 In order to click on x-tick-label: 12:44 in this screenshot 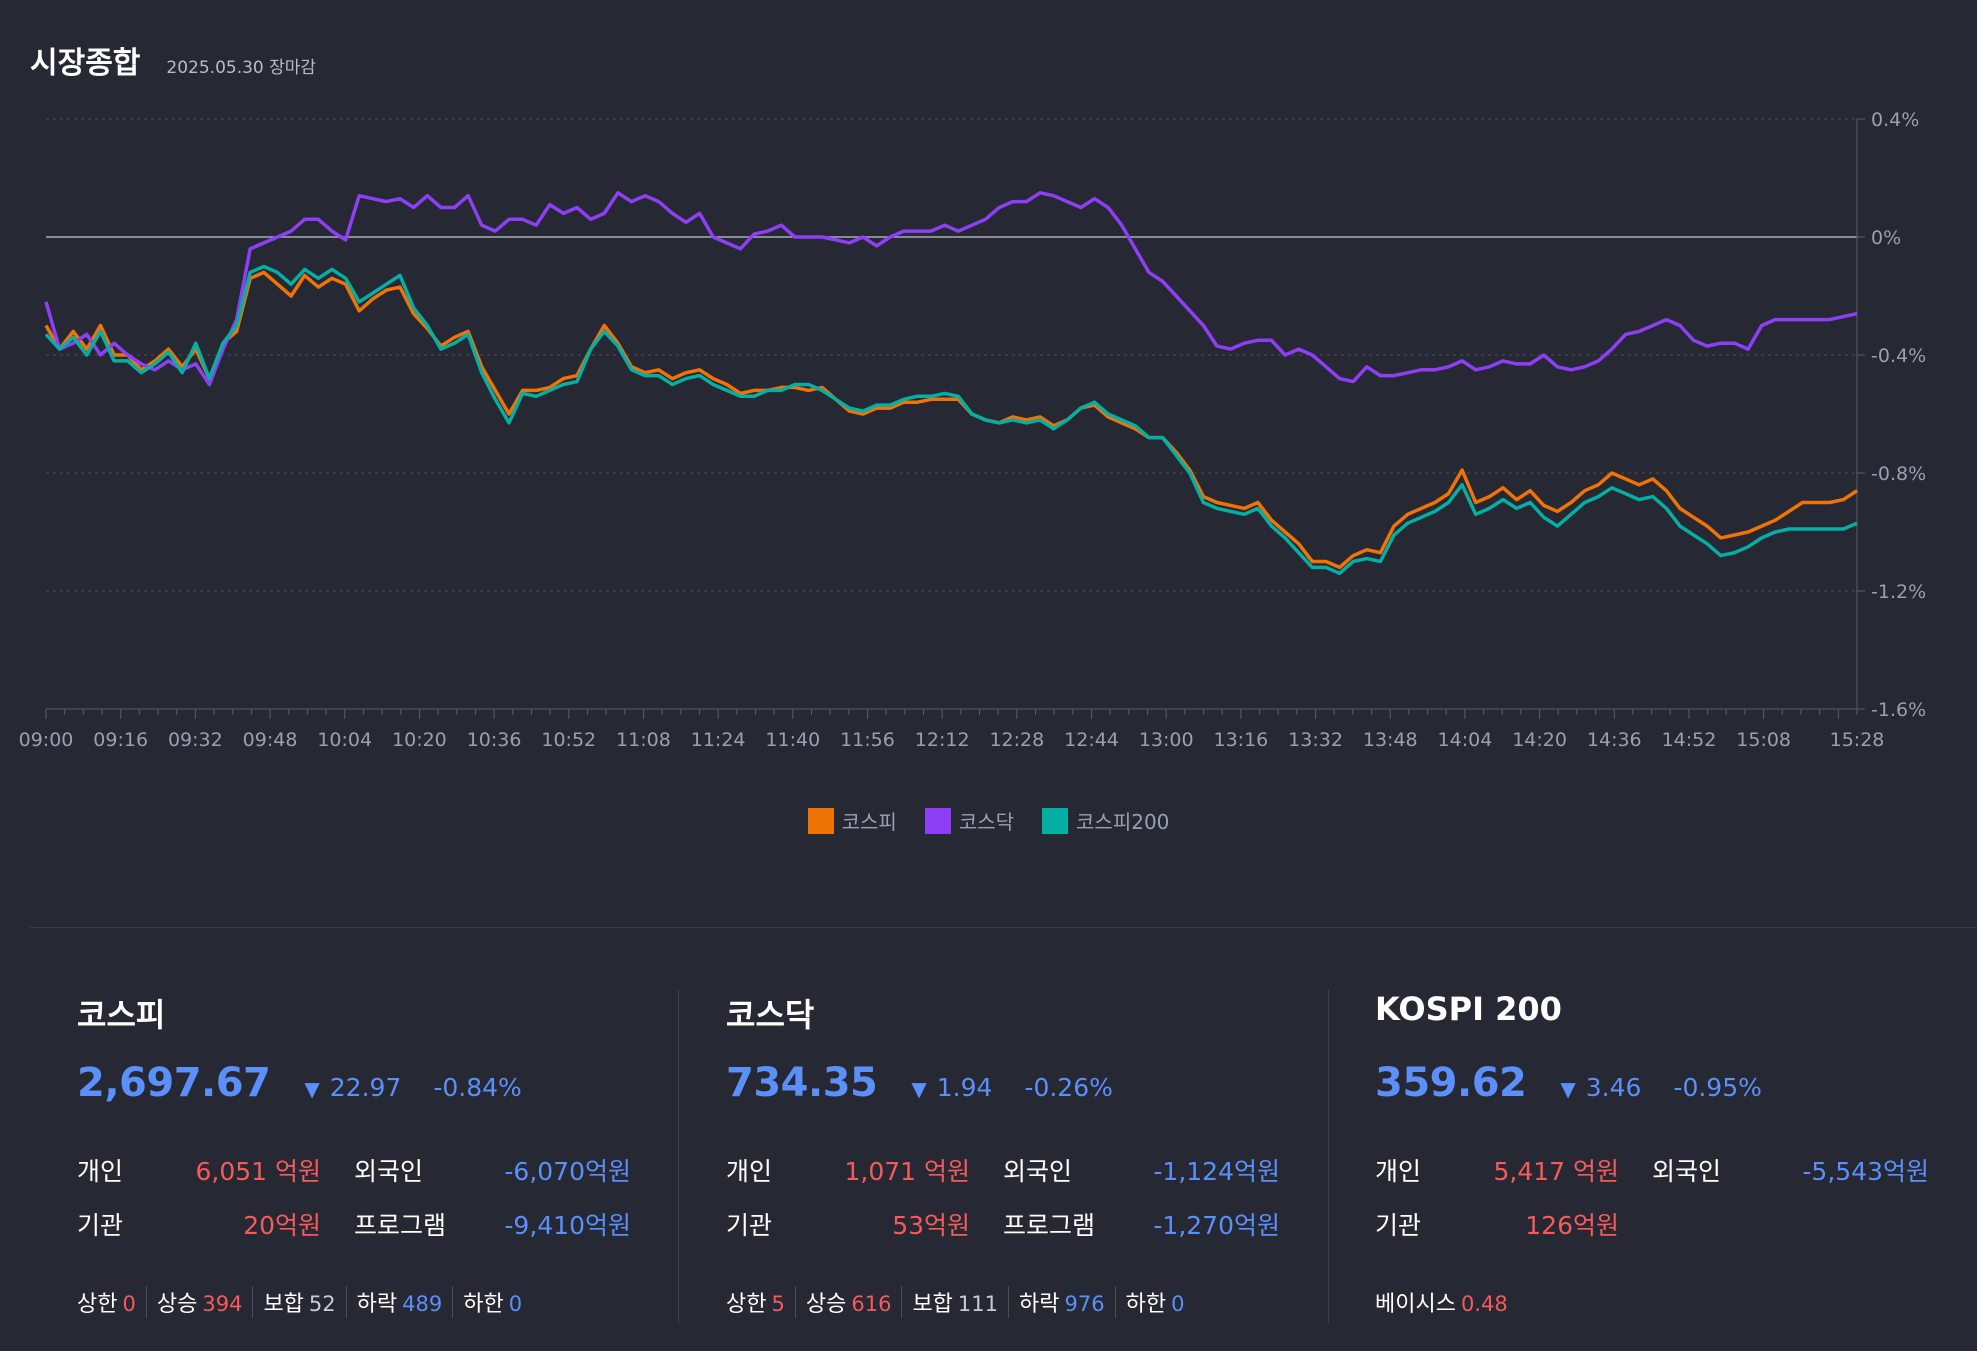, I will do `click(1091, 740)`.